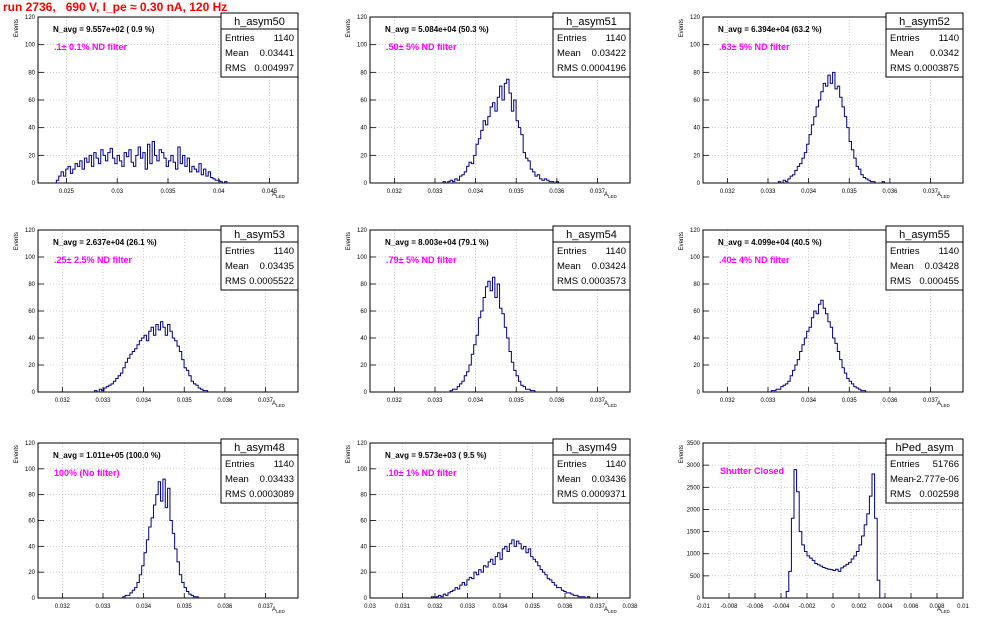 This screenshot has width=996, height=622. What do you see at coordinates (421, 260) in the screenshot?
I see `filter-label: .79± 5% ND filter` at bounding box center [421, 260].